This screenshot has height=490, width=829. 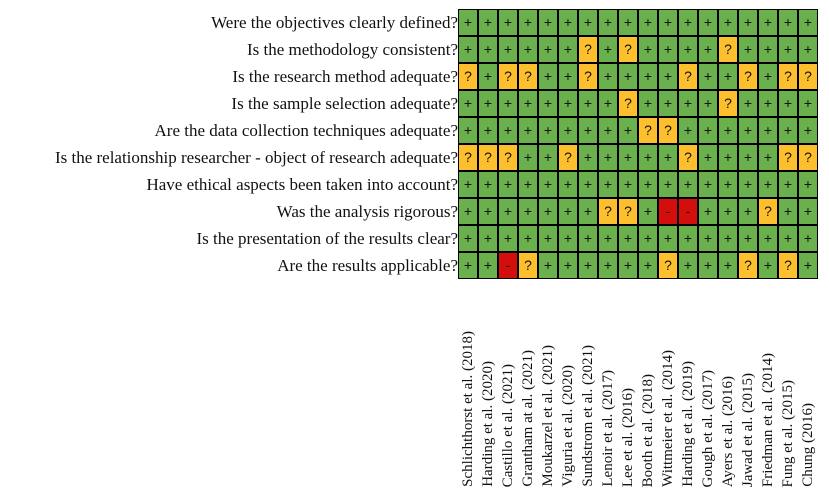 What do you see at coordinates (548, 416) in the screenshot?
I see `study-label: Moukarzel et al. (2021)` at bounding box center [548, 416].